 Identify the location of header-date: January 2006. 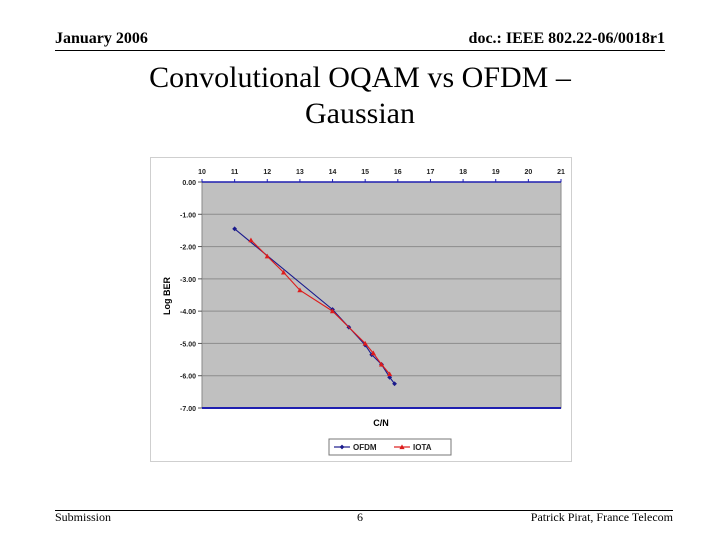
(101, 38).